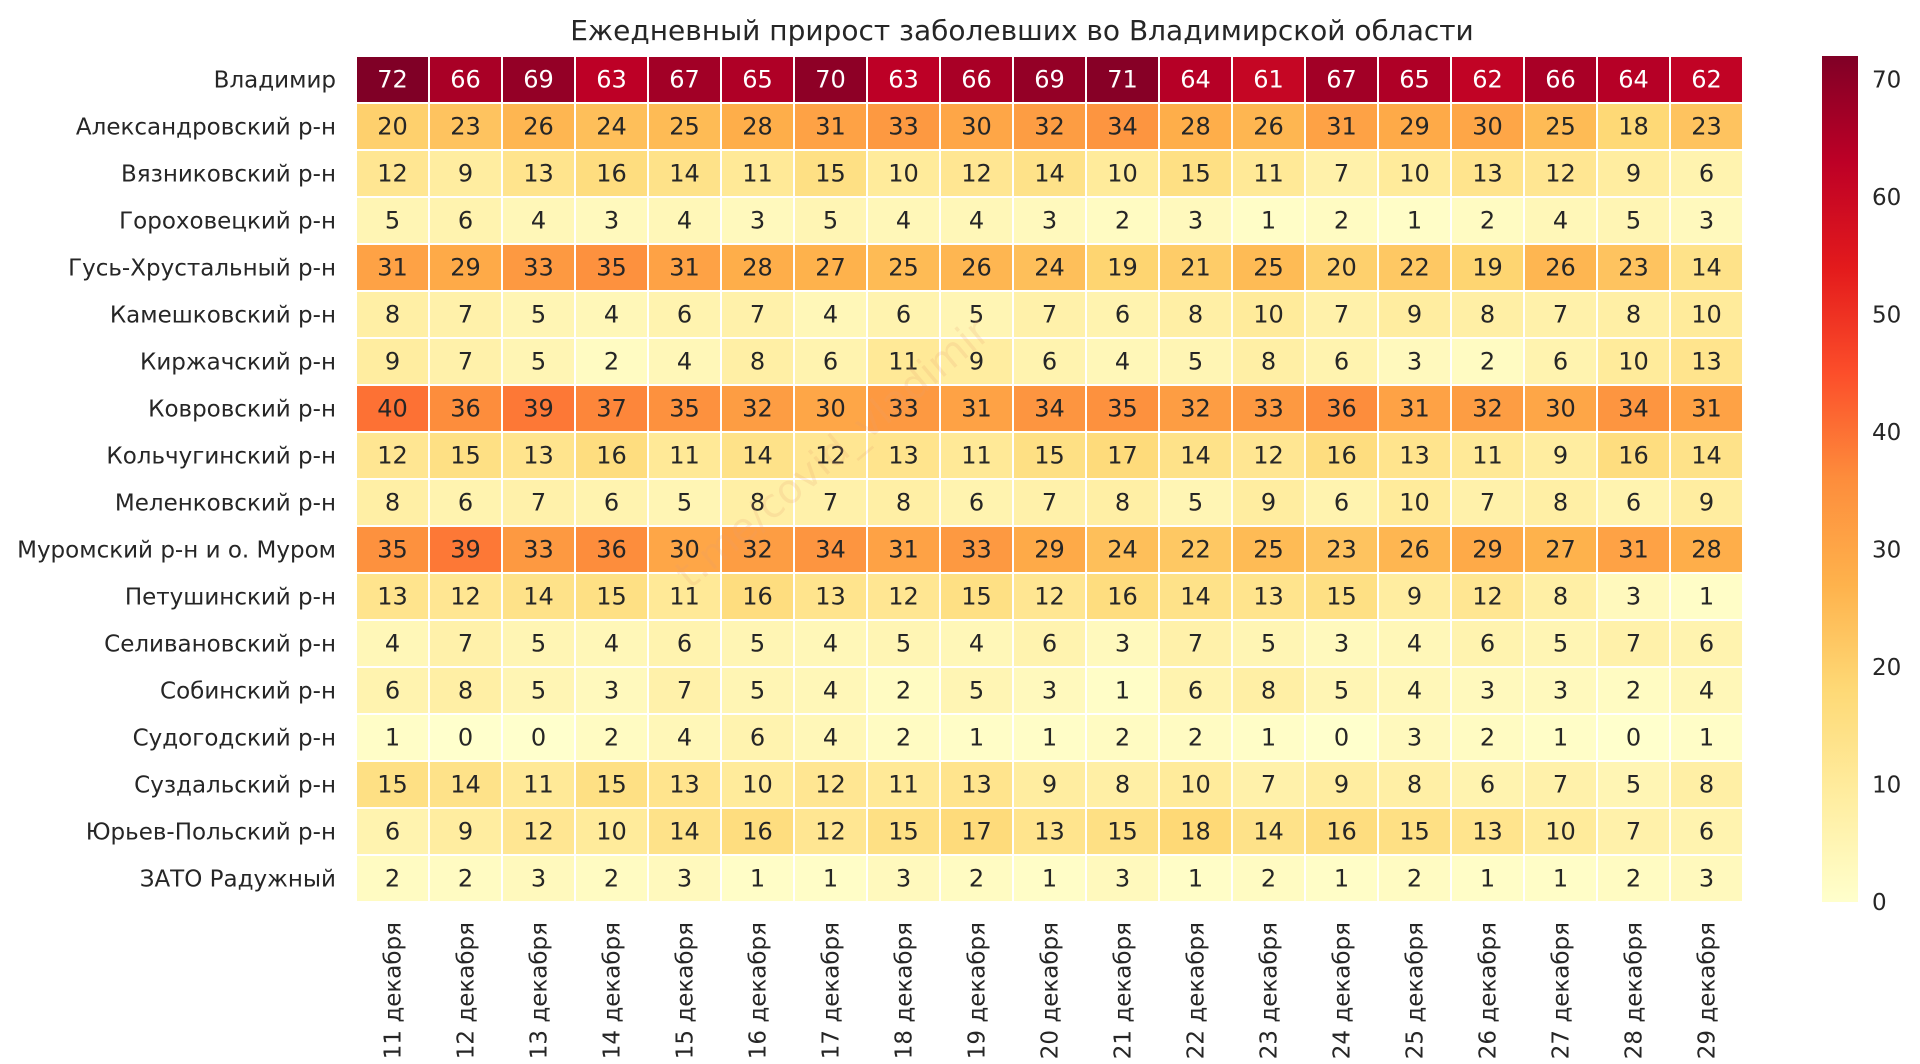  What do you see at coordinates (1268, 80) in the screenshot?
I see `cell-value-label: 61` at bounding box center [1268, 80].